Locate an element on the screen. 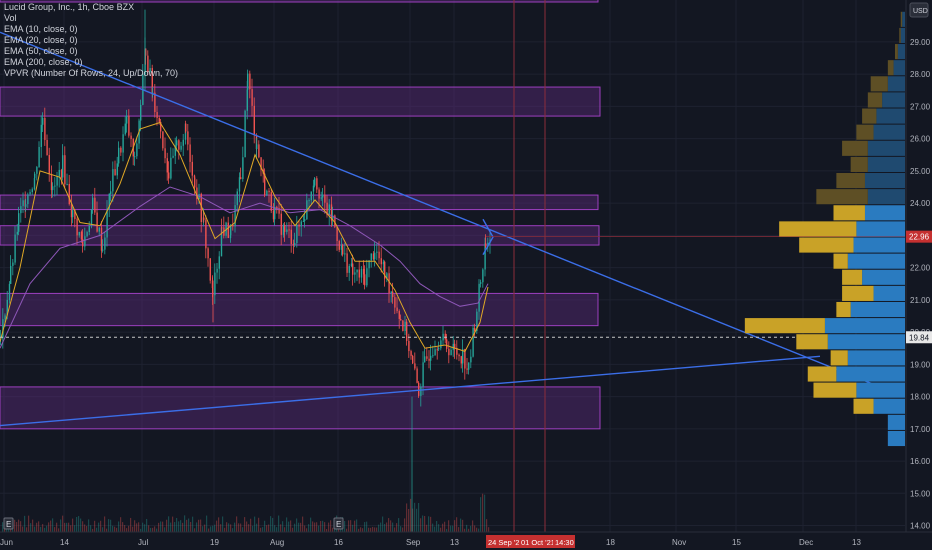 Image resolution: width=932 pixels, height=550 pixels. earnings-marker is located at coordinates (338, 523).